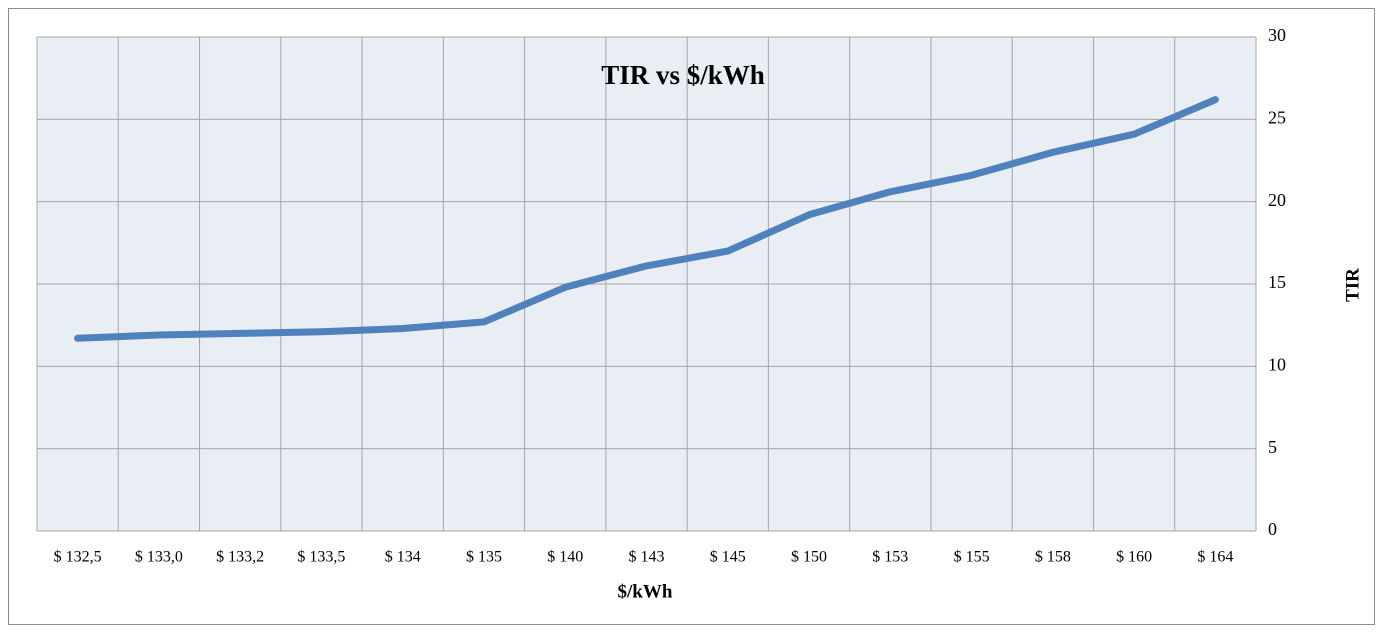 This screenshot has height=633, width=1382. I want to click on x-tick-label: $ 155, so click(972, 557).